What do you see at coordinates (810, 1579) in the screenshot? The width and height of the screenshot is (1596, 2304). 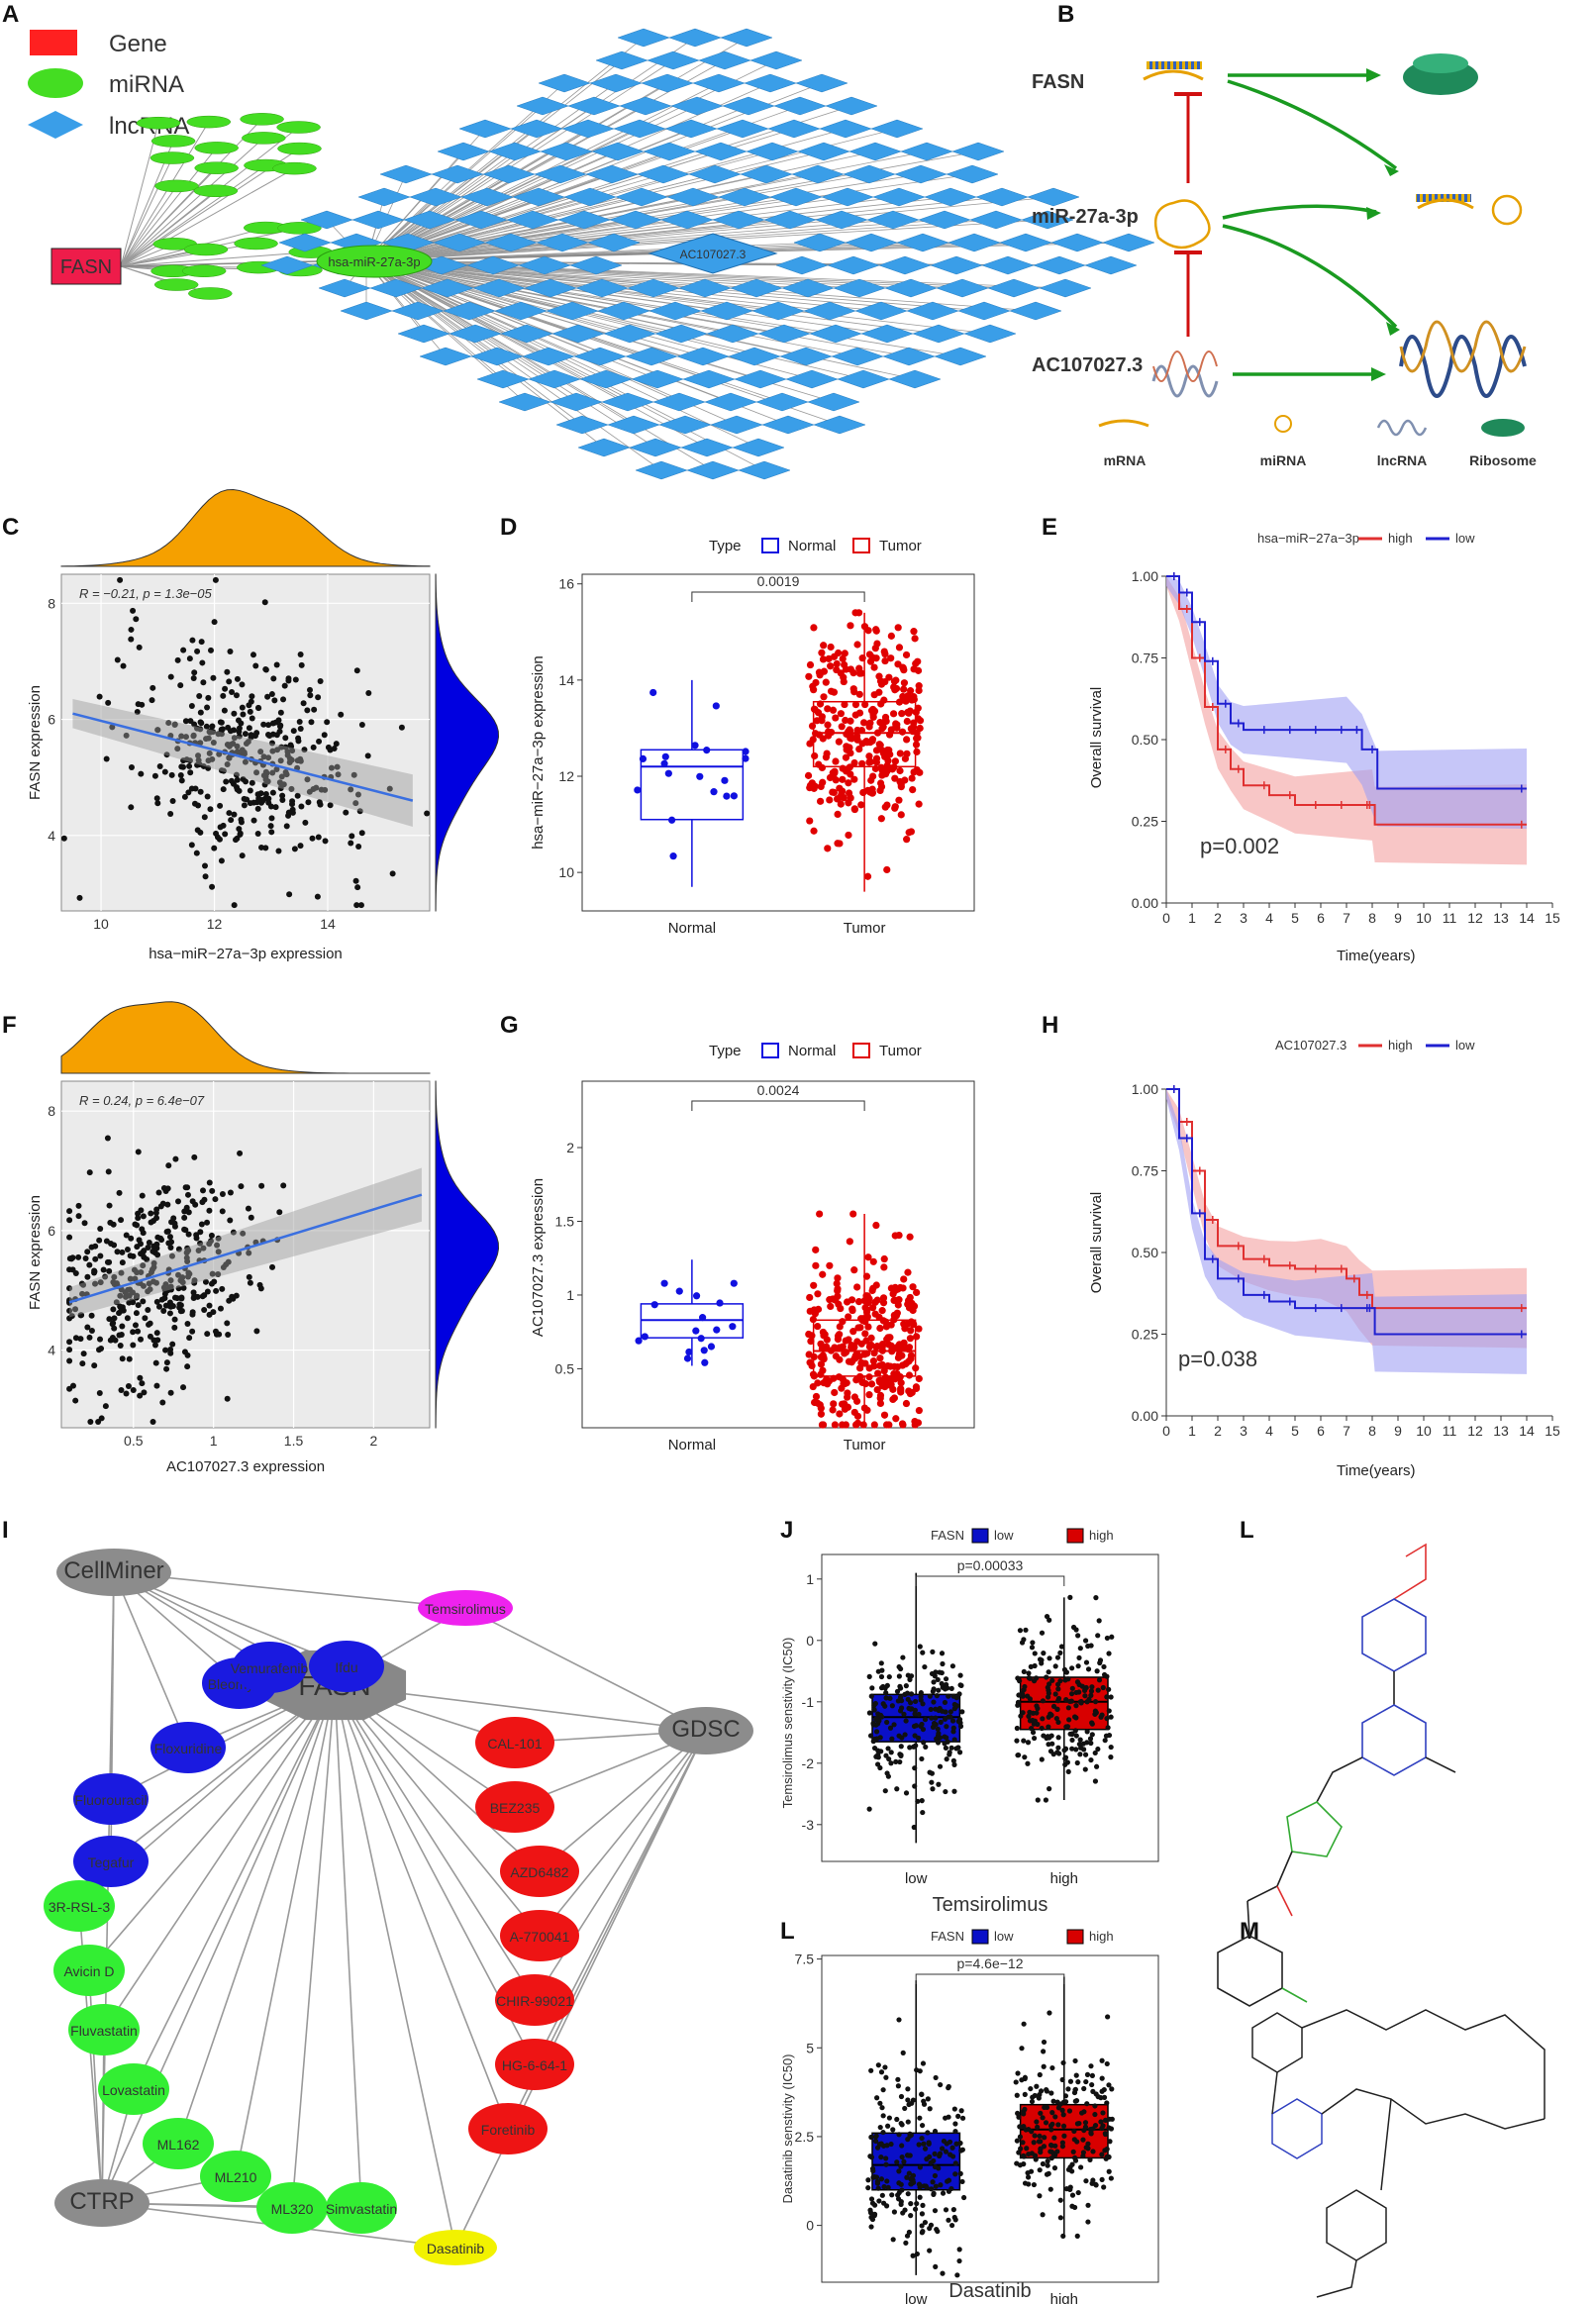 I see `y-tick-label: 1` at bounding box center [810, 1579].